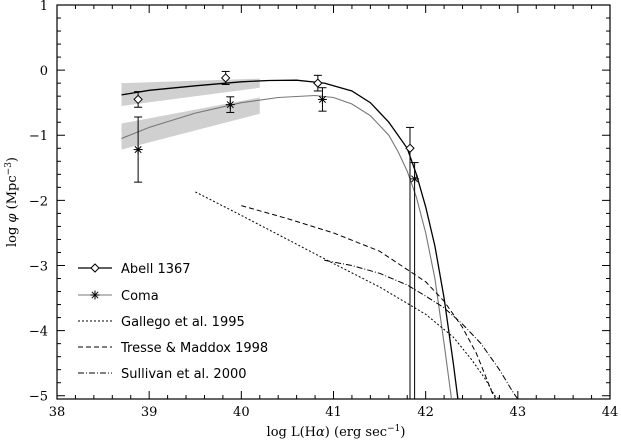  Describe the element at coordinates (149, 412) in the screenshot. I see `x-tick-label: 39` at that location.